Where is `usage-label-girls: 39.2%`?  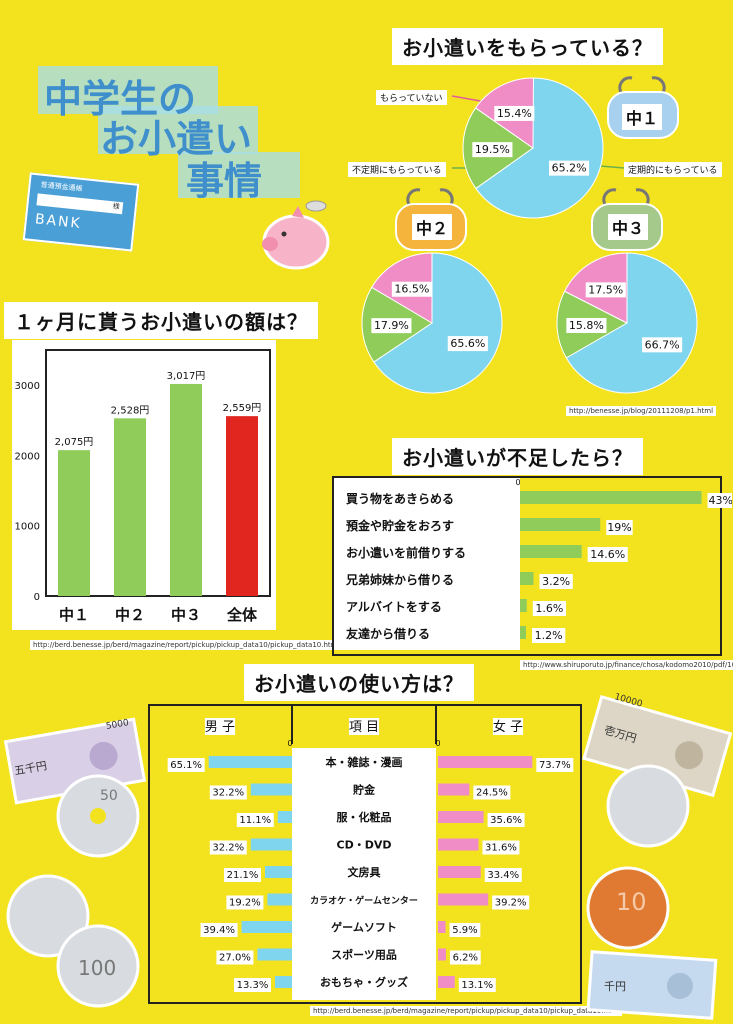 usage-label-girls: 39.2% is located at coordinates (511, 903).